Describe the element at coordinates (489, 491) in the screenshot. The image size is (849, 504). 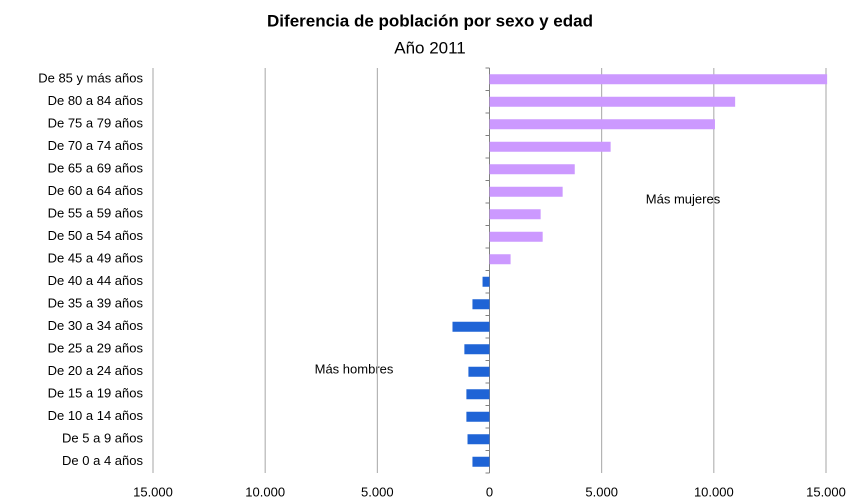
I see `x-tick-label: 0` at that location.